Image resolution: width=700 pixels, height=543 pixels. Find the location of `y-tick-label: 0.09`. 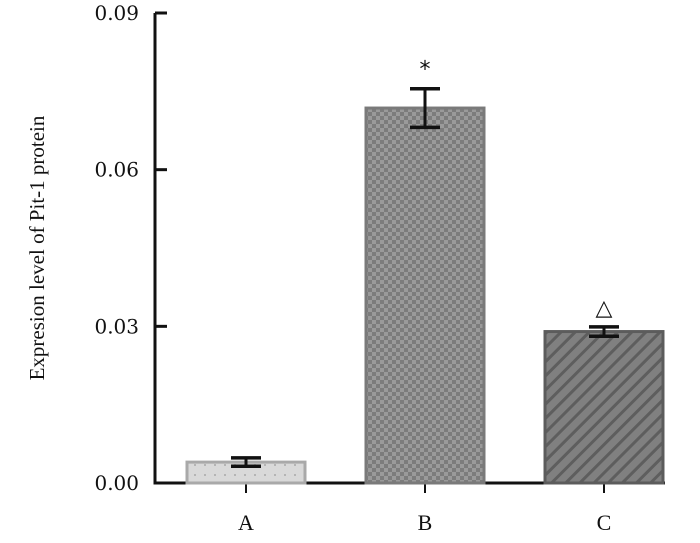

y-tick-label: 0.09 is located at coordinates (116, 13).